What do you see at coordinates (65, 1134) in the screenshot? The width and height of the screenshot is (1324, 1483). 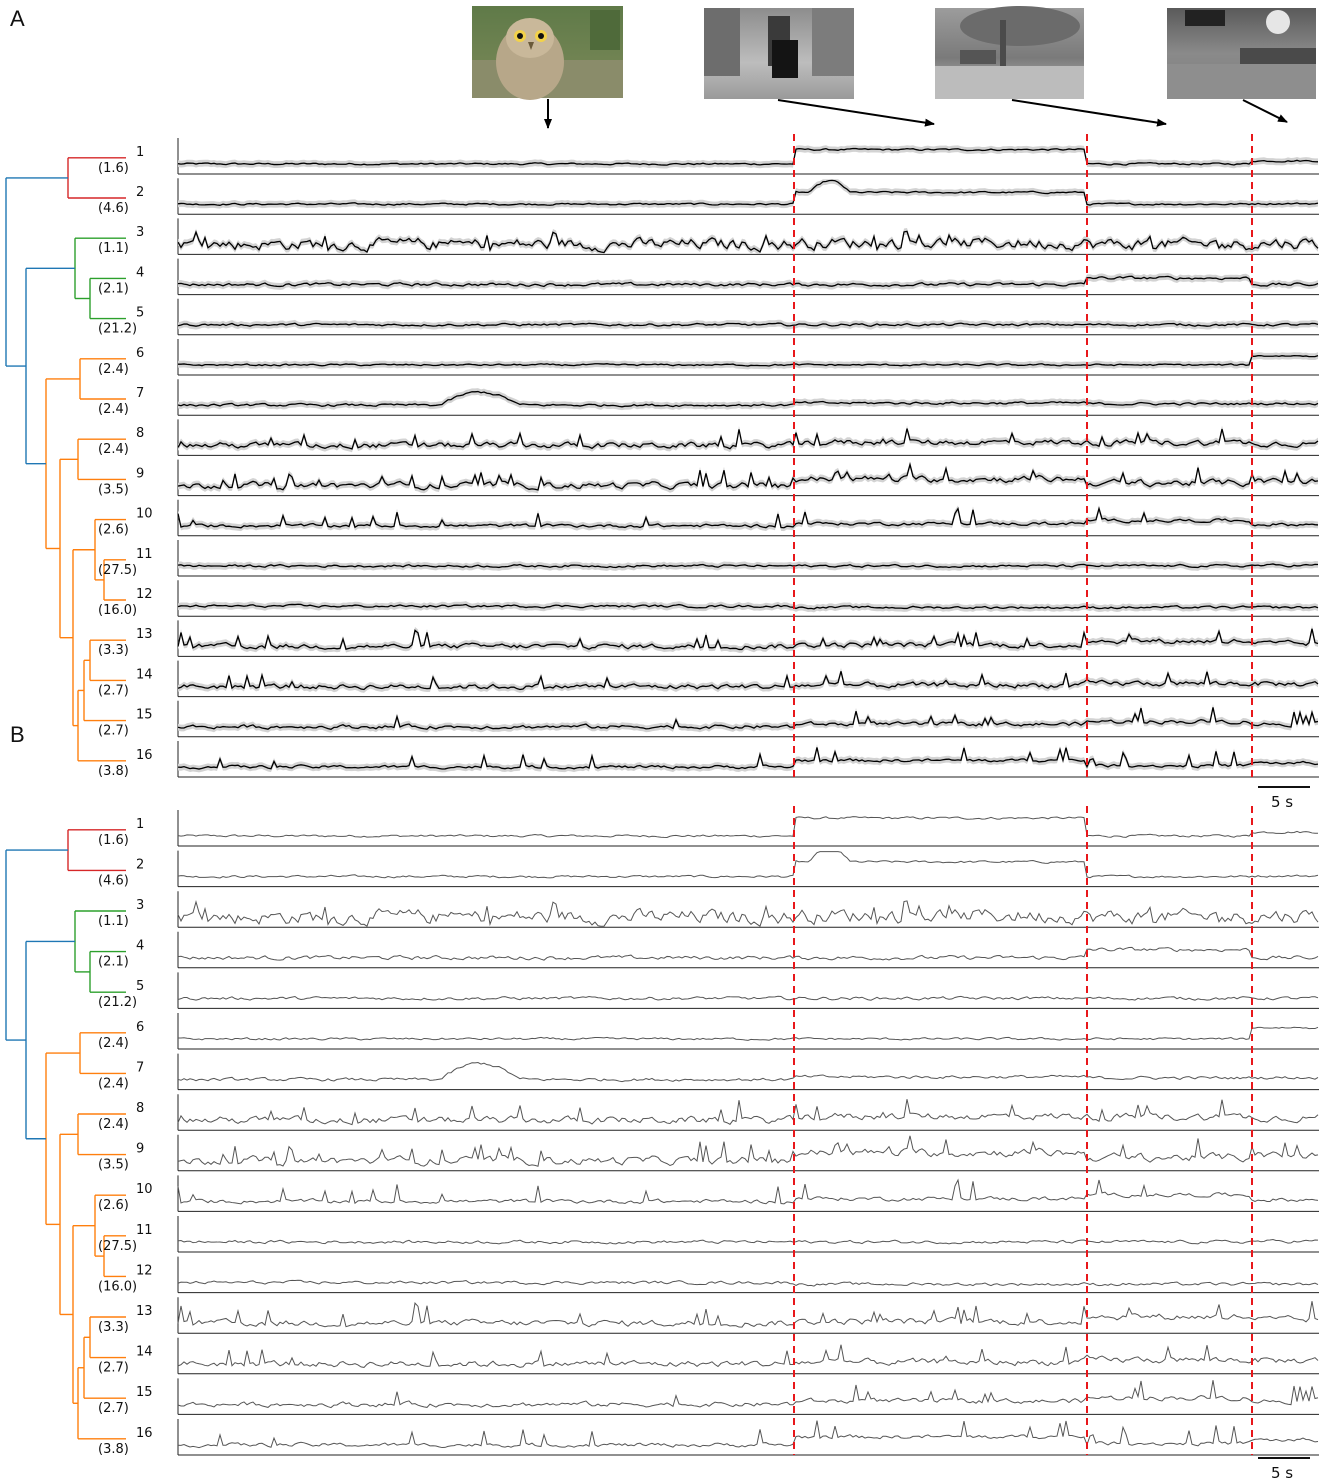 I see `dendrogram` at bounding box center [65, 1134].